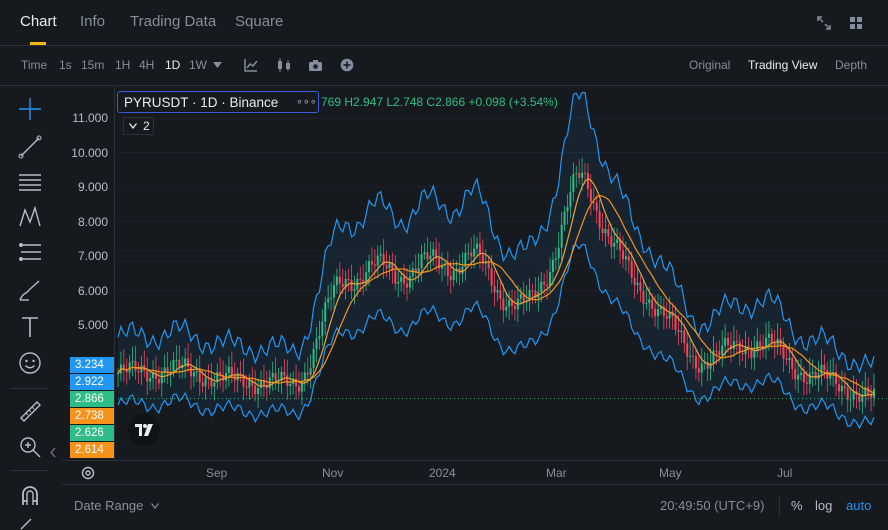  I want to click on settings-gear-icon, so click(88, 473).